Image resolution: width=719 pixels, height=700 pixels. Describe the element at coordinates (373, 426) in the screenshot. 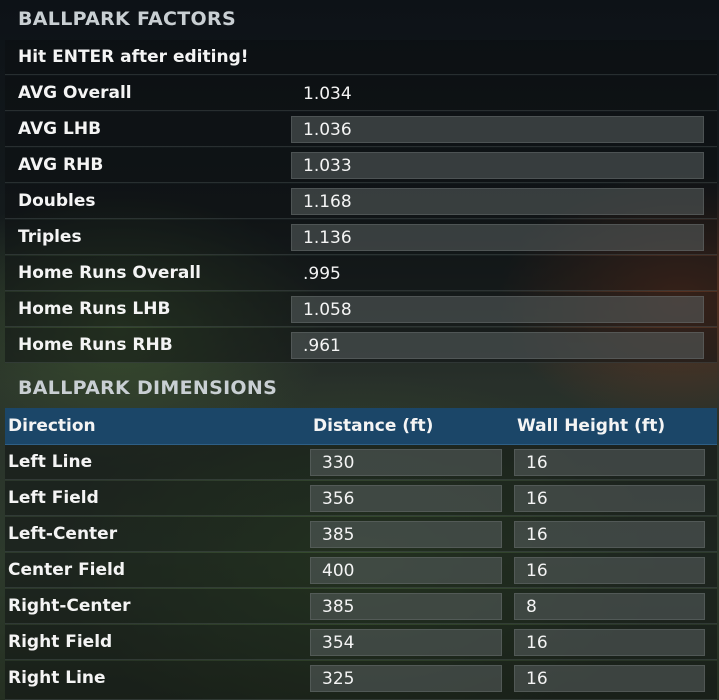

I see `column-header-distance: Distance (ft)` at that location.